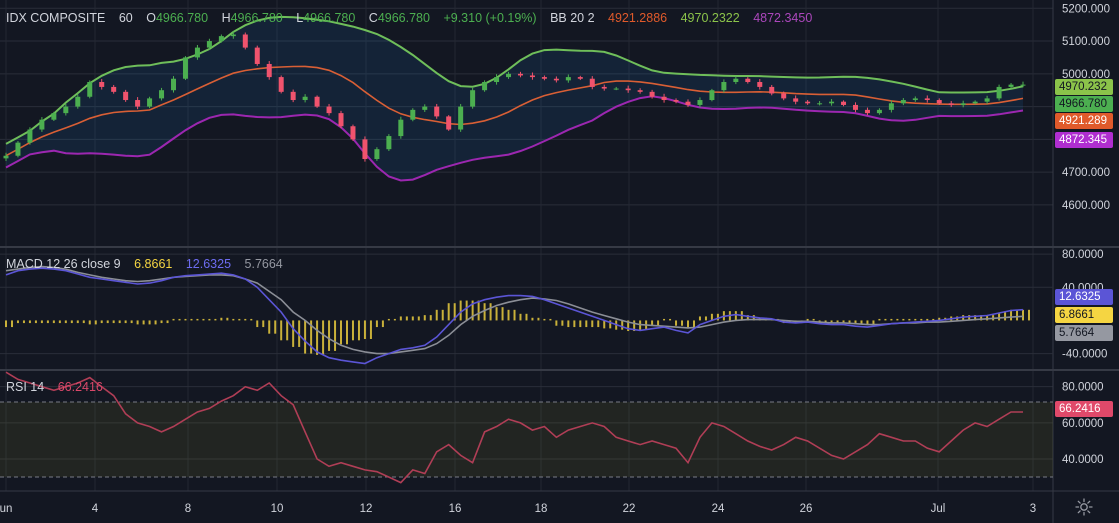  I want to click on macd-legend: MACD 12 26 close 9 6.8661 12.6325 5.7664, so click(144, 264).